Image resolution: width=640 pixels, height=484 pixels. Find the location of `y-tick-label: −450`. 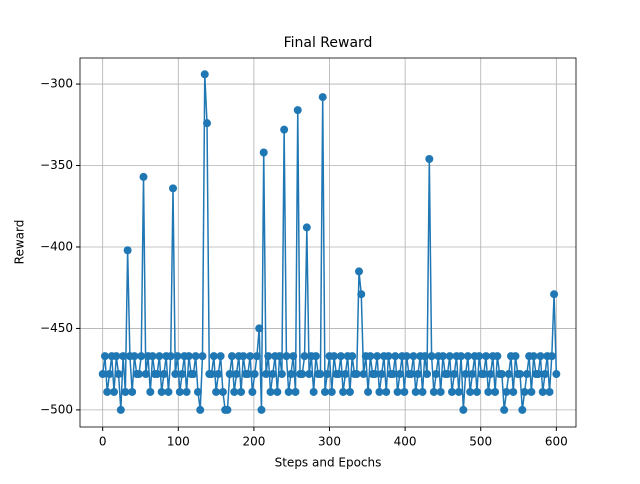

y-tick-label: −450 is located at coordinates (56, 328).